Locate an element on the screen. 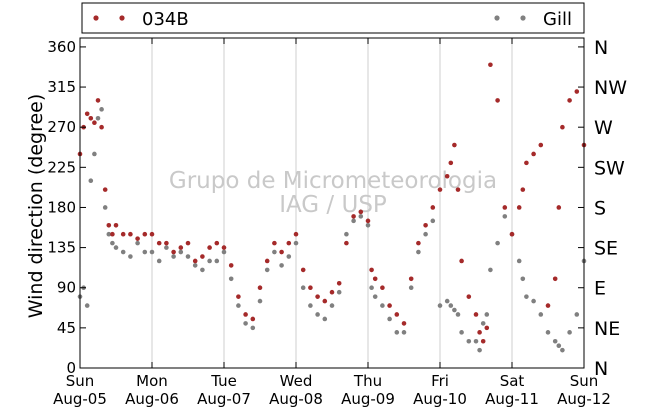 The height and width of the screenshot is (409, 650). x-tick-label-day: Sun is located at coordinates (584, 381).